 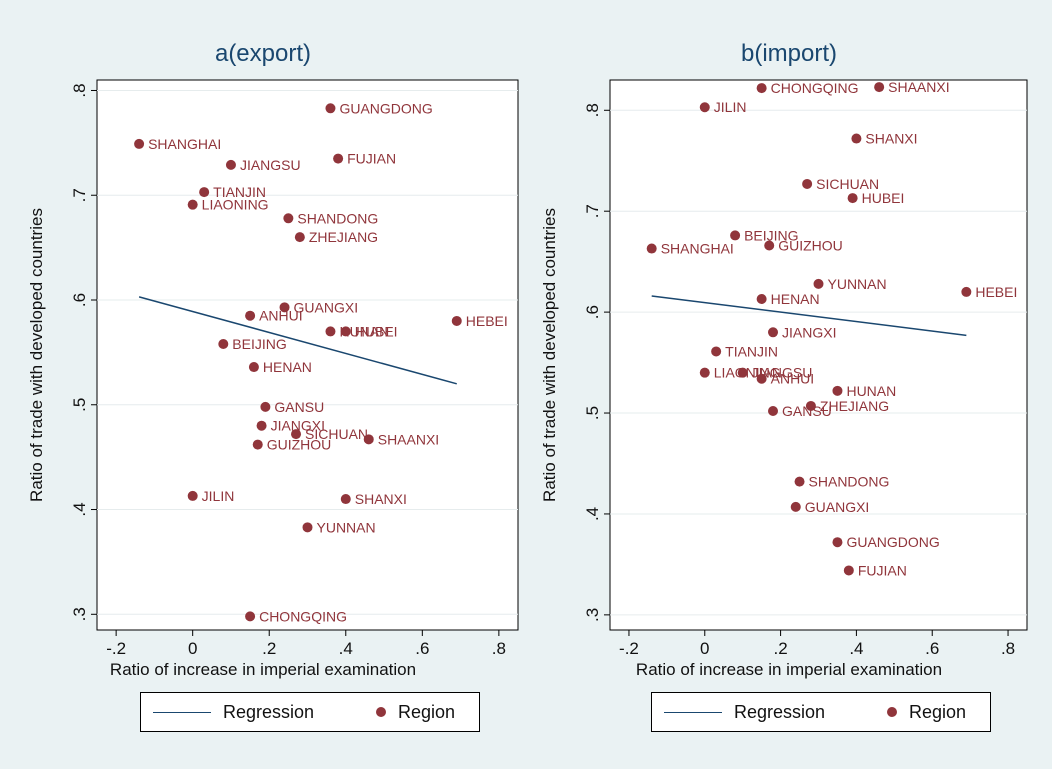 I want to click on point-label: SICHUAN, so click(x=336, y=434).